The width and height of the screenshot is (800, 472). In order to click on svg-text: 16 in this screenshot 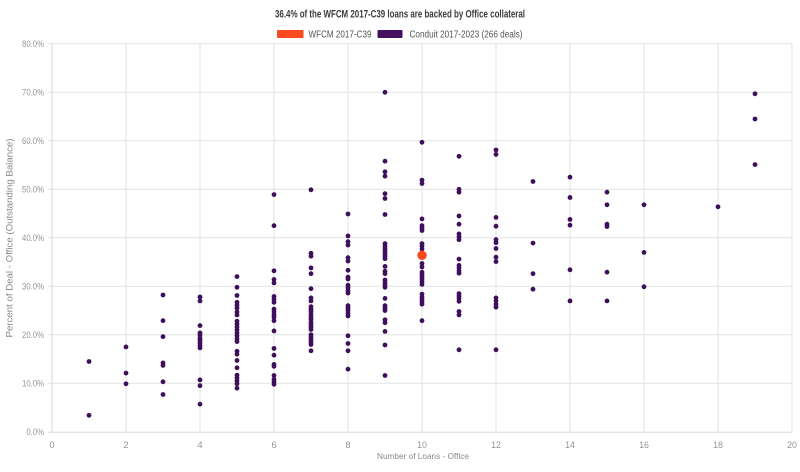, I will do `click(644, 445)`.